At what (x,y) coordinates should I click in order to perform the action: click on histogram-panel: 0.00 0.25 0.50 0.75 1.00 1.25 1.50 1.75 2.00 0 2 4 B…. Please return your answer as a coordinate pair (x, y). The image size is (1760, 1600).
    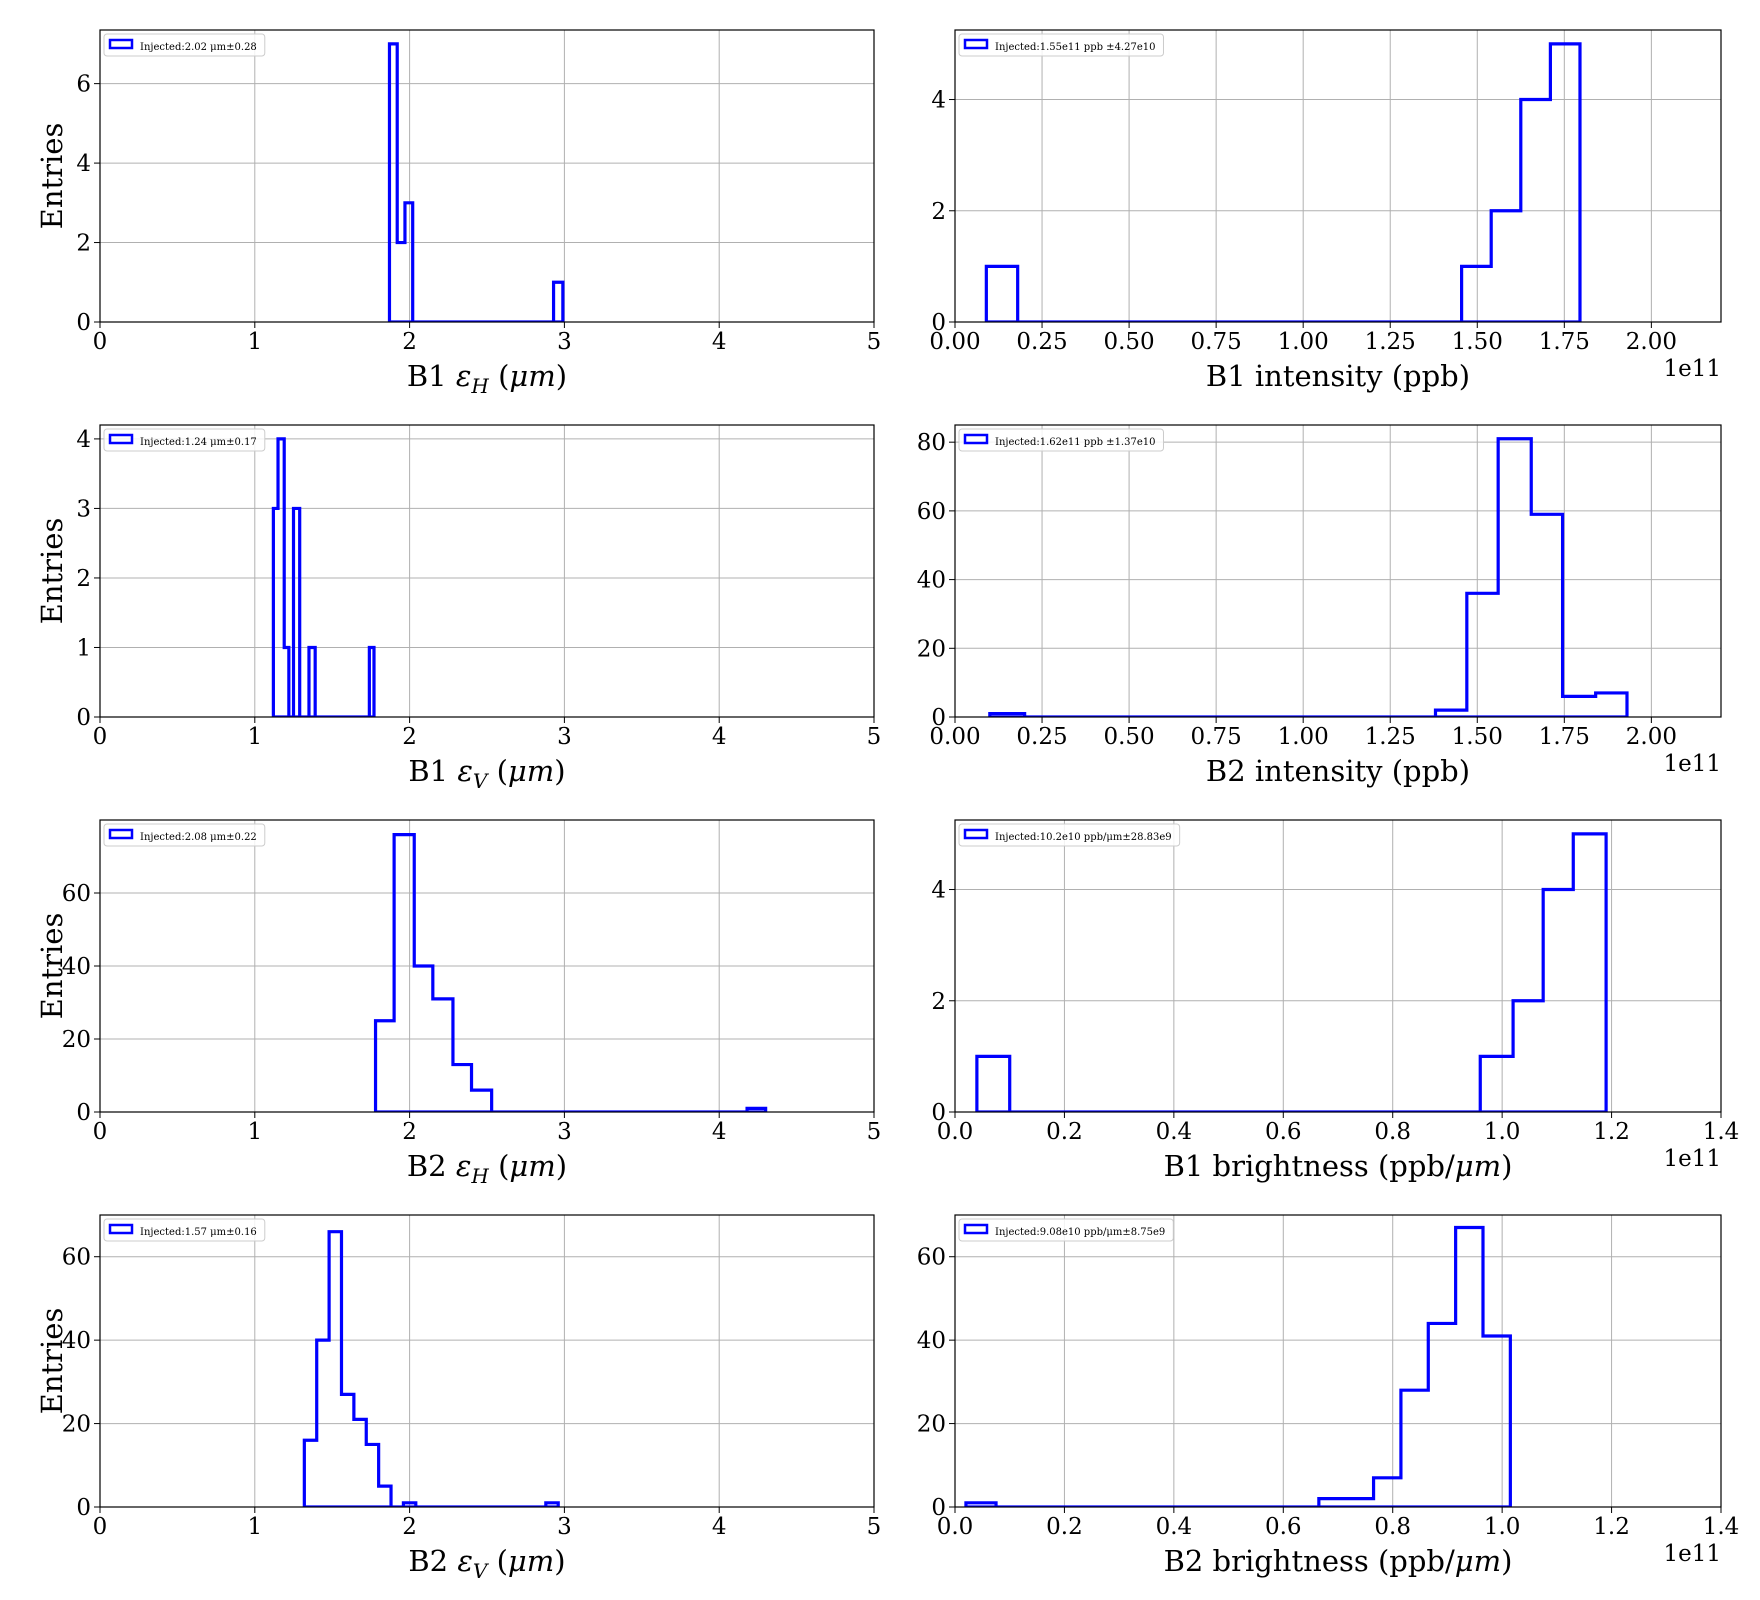
    Looking at the image, I should click on (1325, 211).